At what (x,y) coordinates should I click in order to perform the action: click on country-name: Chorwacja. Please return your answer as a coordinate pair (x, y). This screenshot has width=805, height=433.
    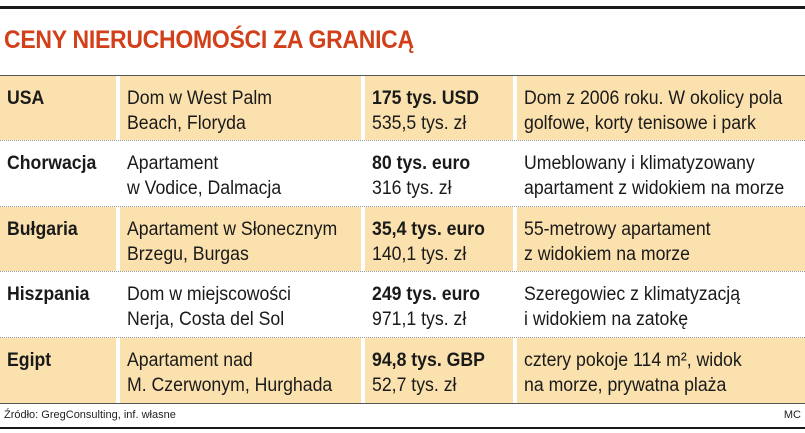
    Looking at the image, I should click on (52, 164).